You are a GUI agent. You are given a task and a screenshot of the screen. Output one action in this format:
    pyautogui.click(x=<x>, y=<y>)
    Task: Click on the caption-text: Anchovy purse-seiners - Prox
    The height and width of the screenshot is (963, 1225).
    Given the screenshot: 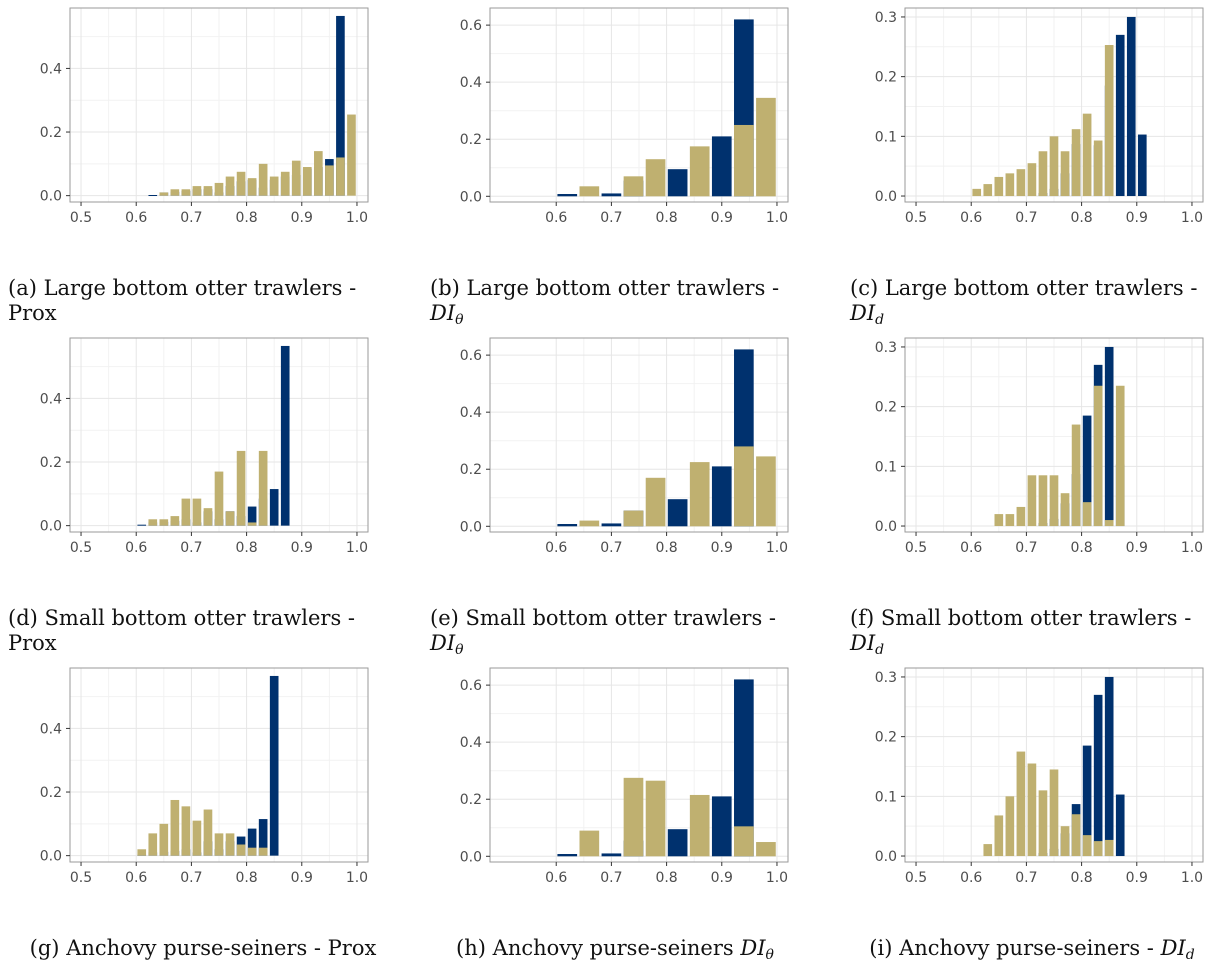 What is the action you would take?
    pyautogui.click(x=221, y=948)
    